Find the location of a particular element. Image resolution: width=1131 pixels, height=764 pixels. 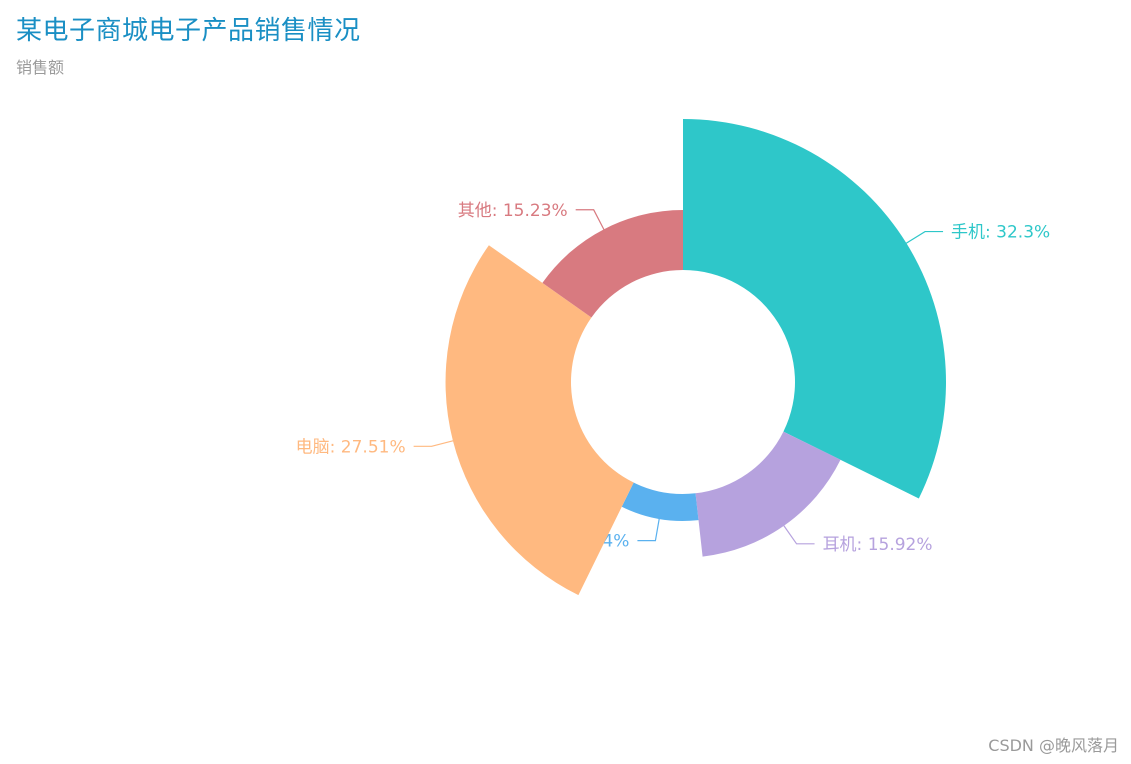

leader-line-其他 is located at coordinates (591, 221).